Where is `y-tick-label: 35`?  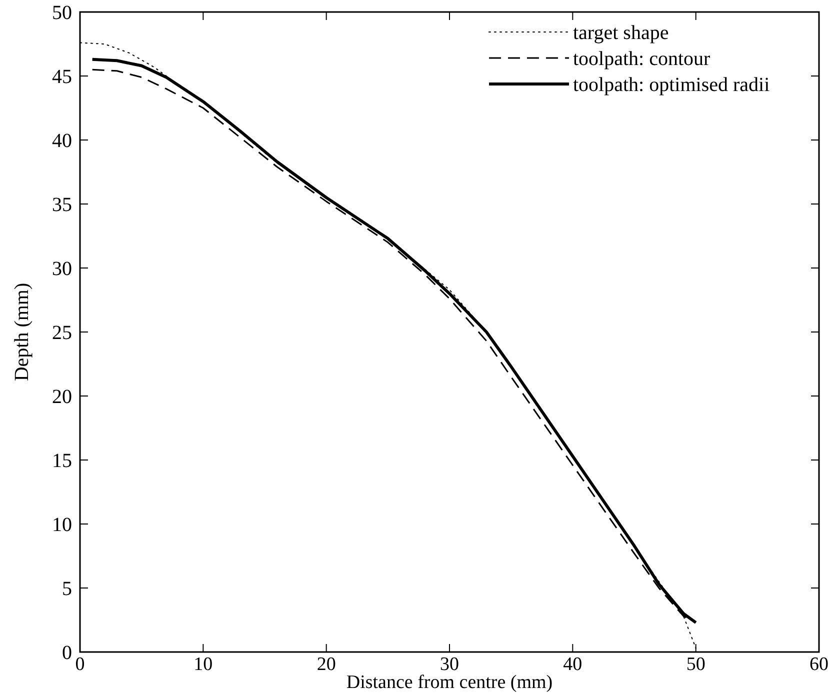 y-tick-label: 35 is located at coordinates (62, 205).